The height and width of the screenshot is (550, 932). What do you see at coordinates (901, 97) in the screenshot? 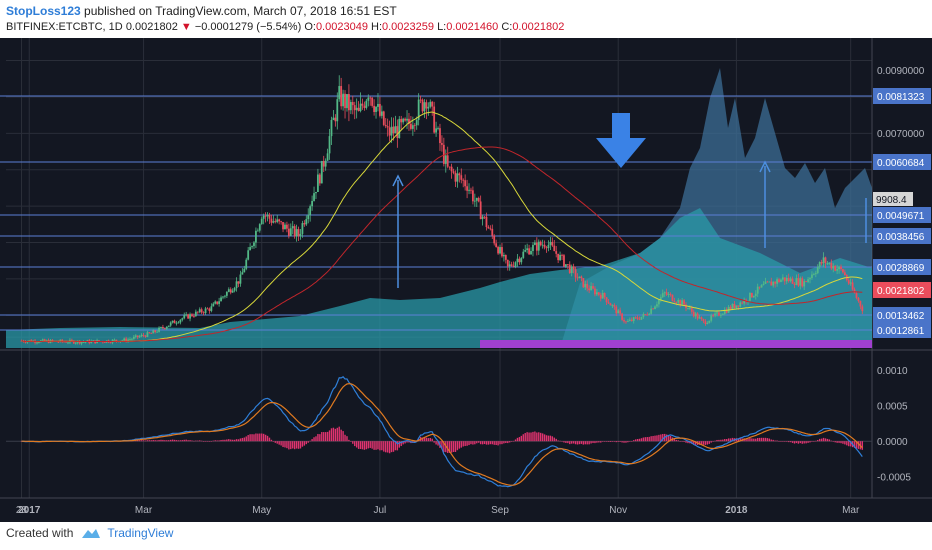
I see `level-label: 0.0081323` at bounding box center [901, 97].